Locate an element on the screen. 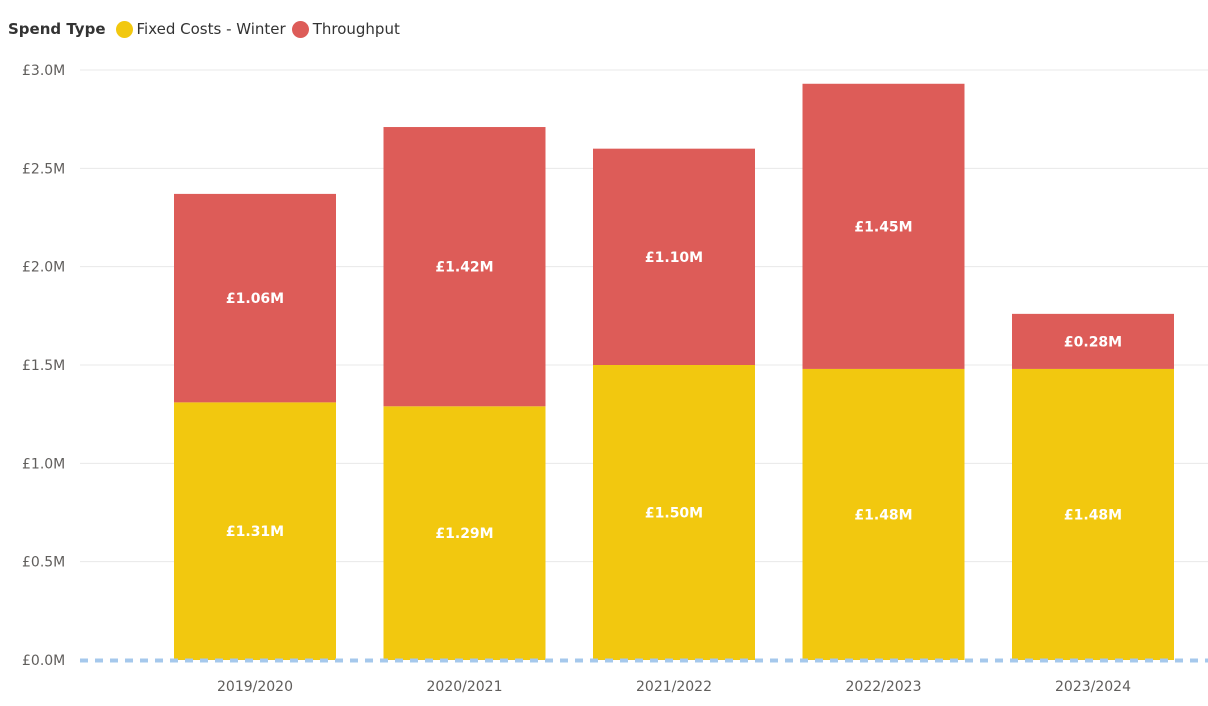  y-tick-label: £2.5M is located at coordinates (43, 169).